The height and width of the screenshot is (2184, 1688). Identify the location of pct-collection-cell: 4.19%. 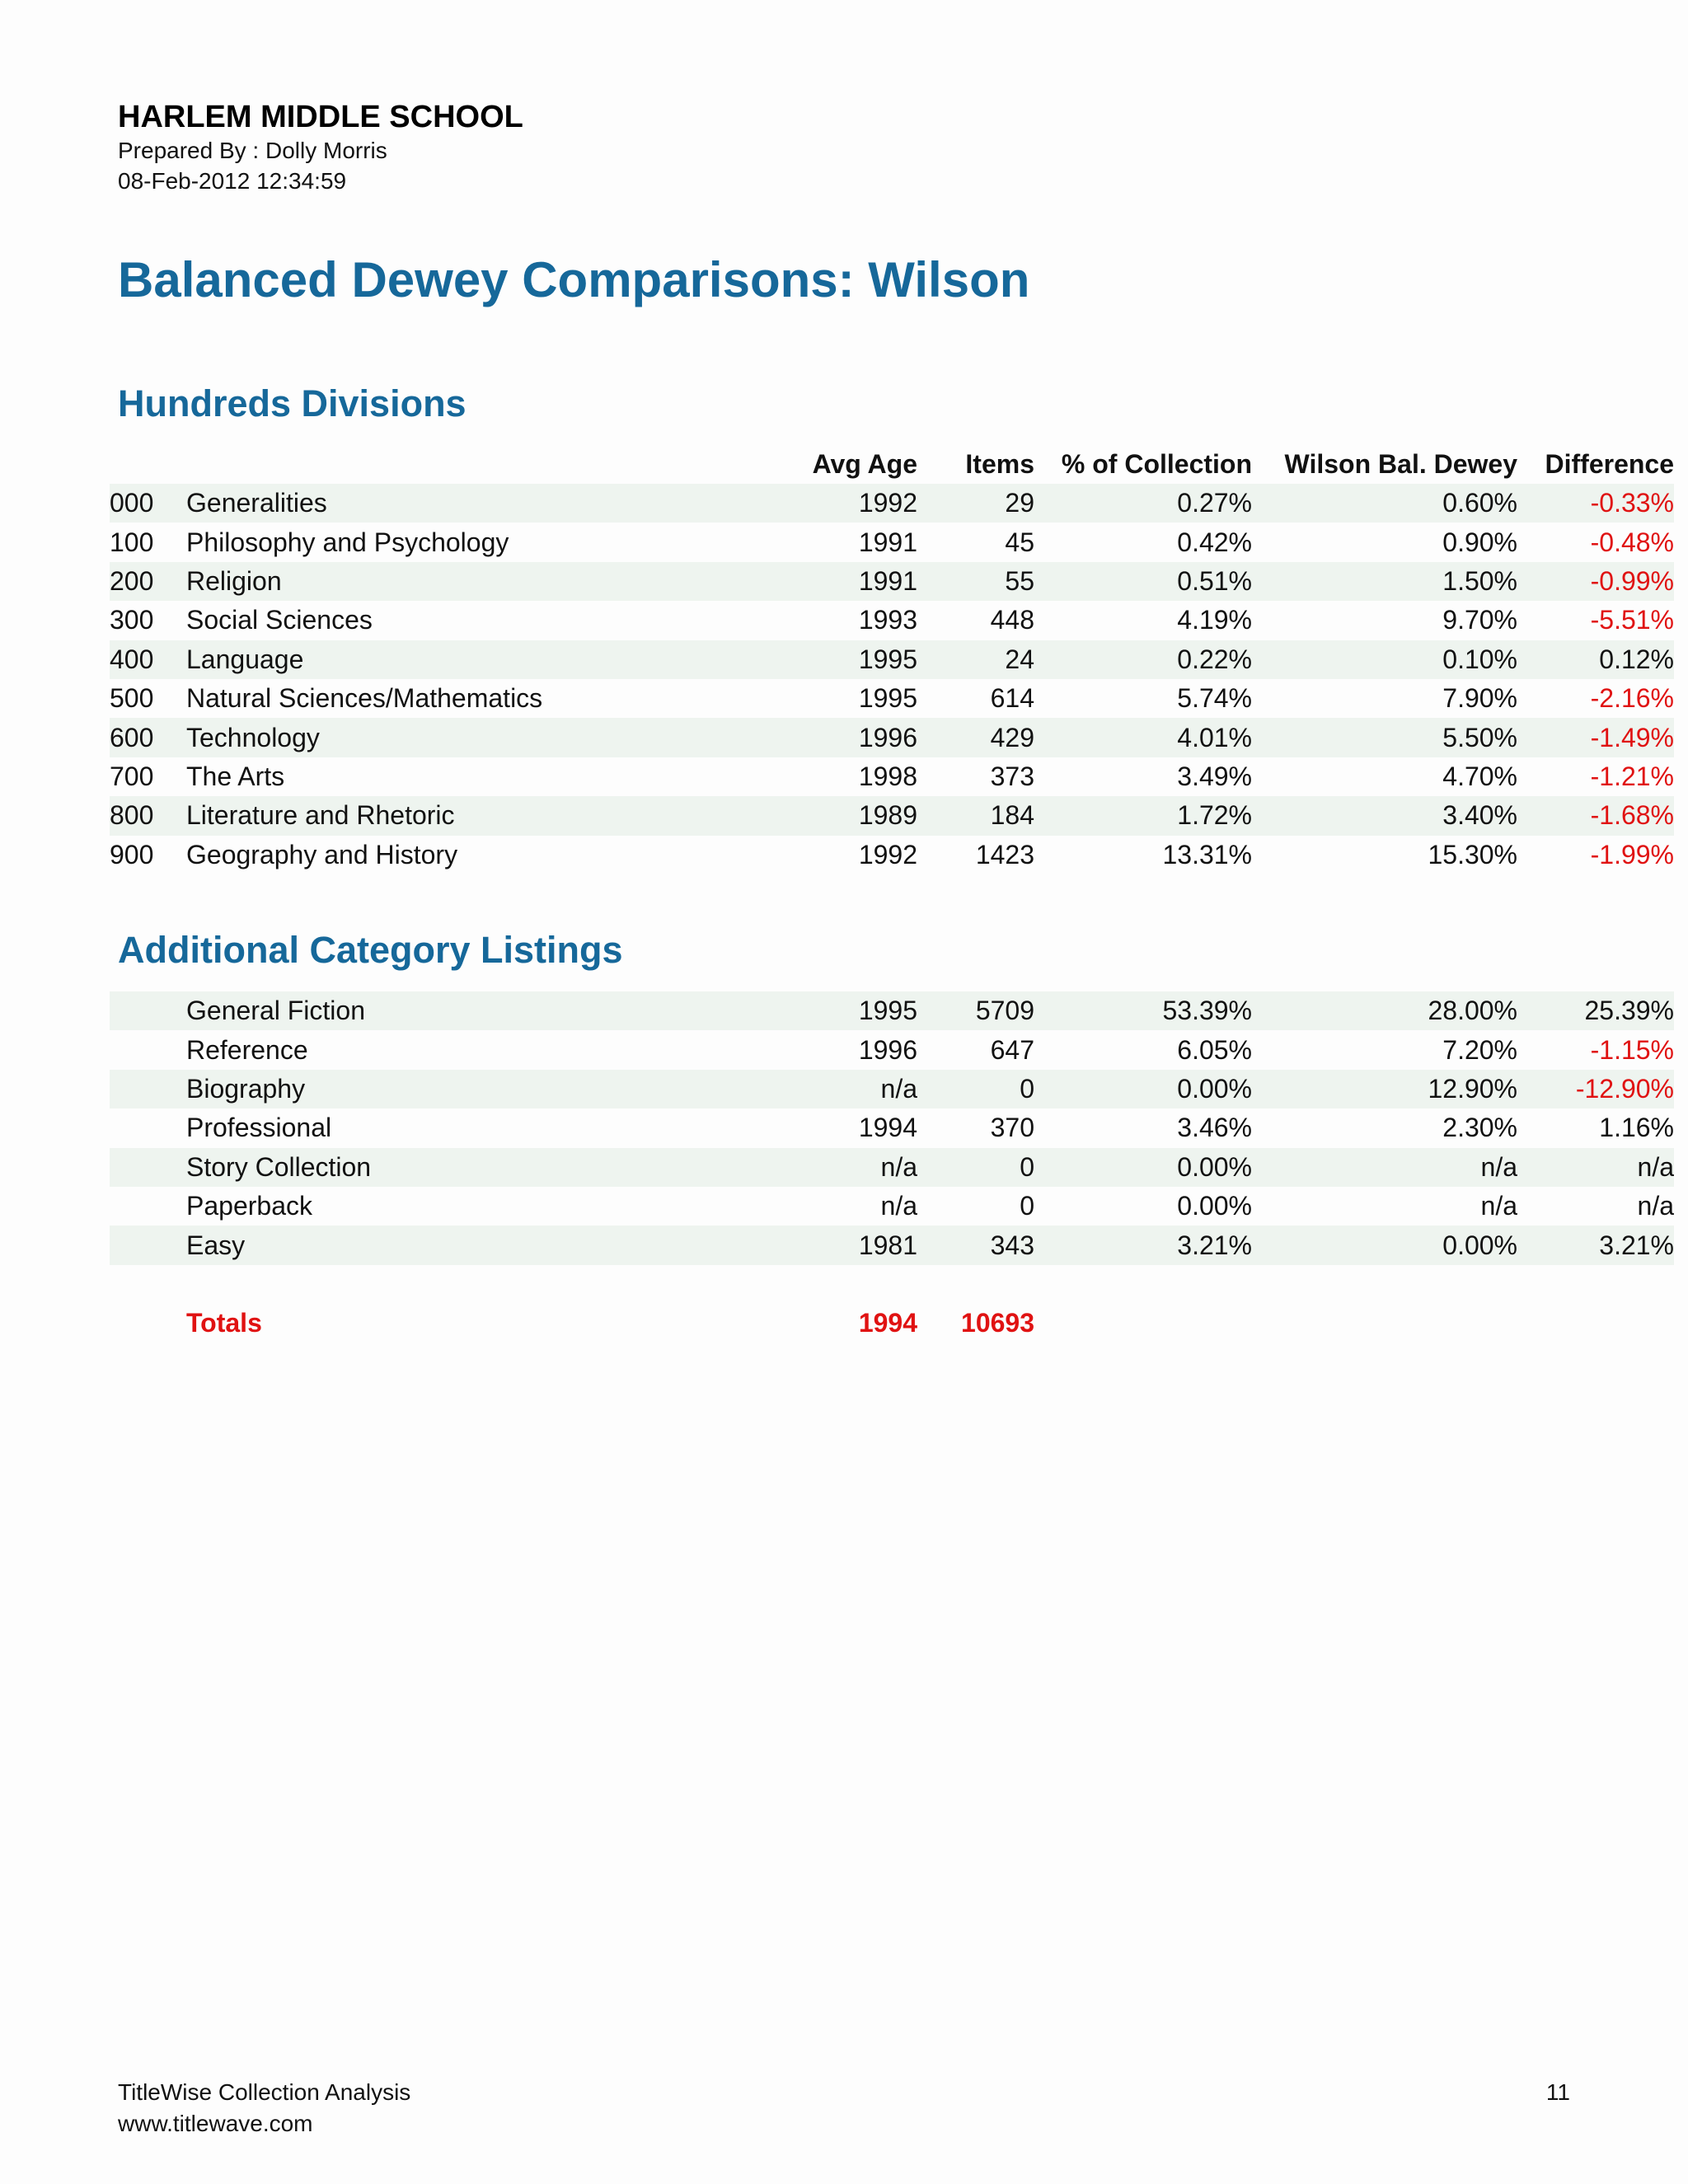
(1215, 620).